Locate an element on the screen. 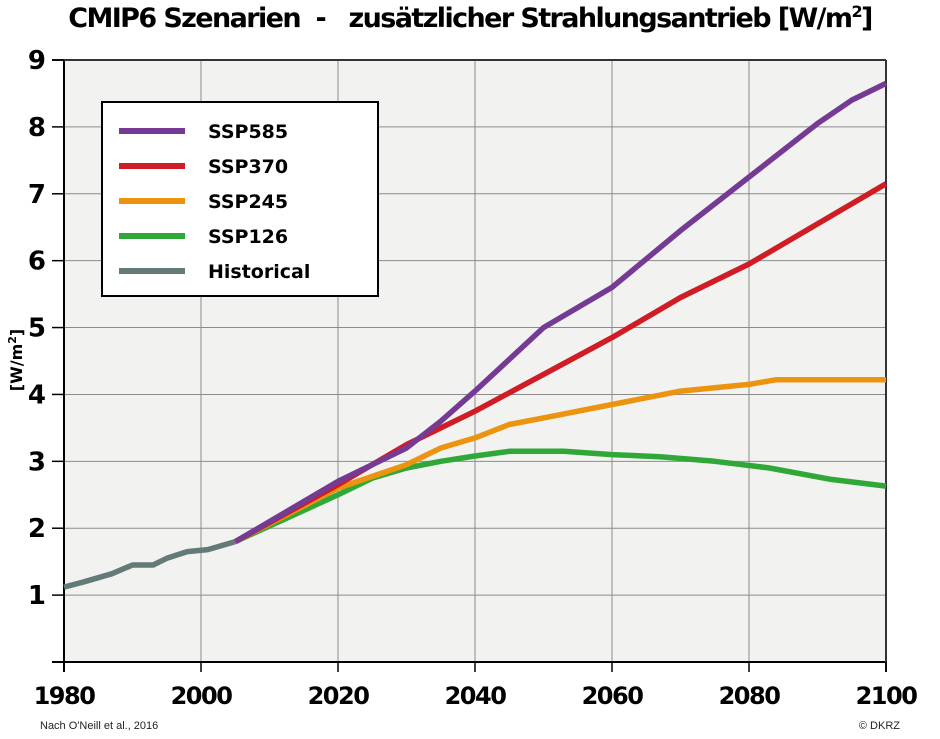  legend-item: Historical is located at coordinates (214, 272).